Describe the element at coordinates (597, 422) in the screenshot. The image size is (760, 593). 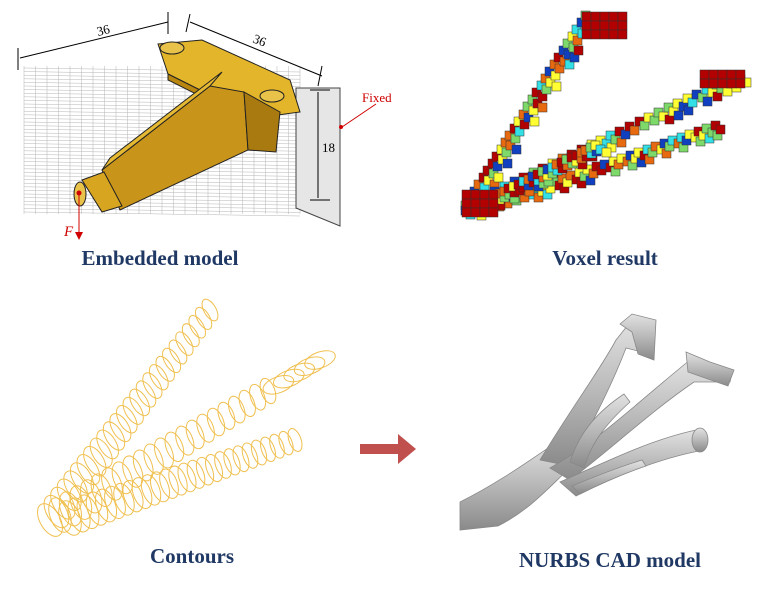
I see `cad-model-figure` at that location.